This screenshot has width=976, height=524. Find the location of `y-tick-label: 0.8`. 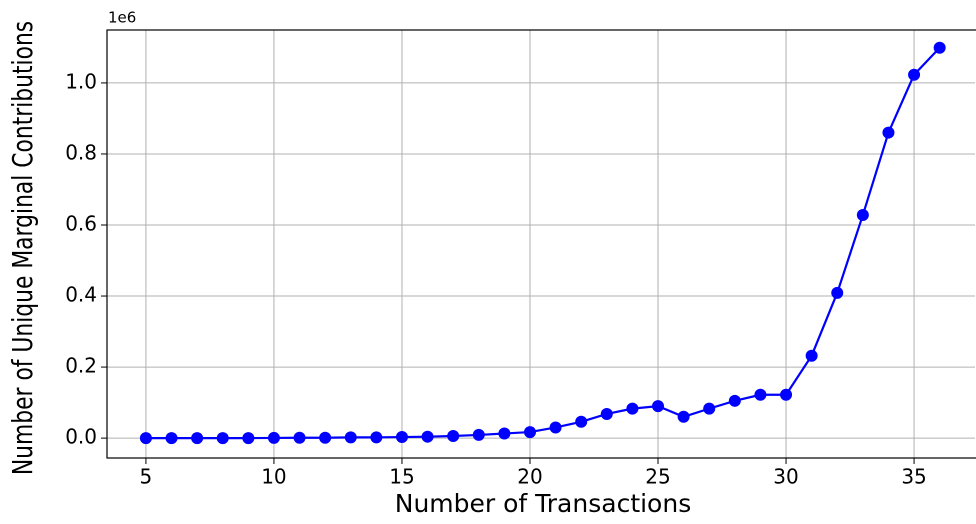

y-tick-label: 0.8 is located at coordinates (81, 152).